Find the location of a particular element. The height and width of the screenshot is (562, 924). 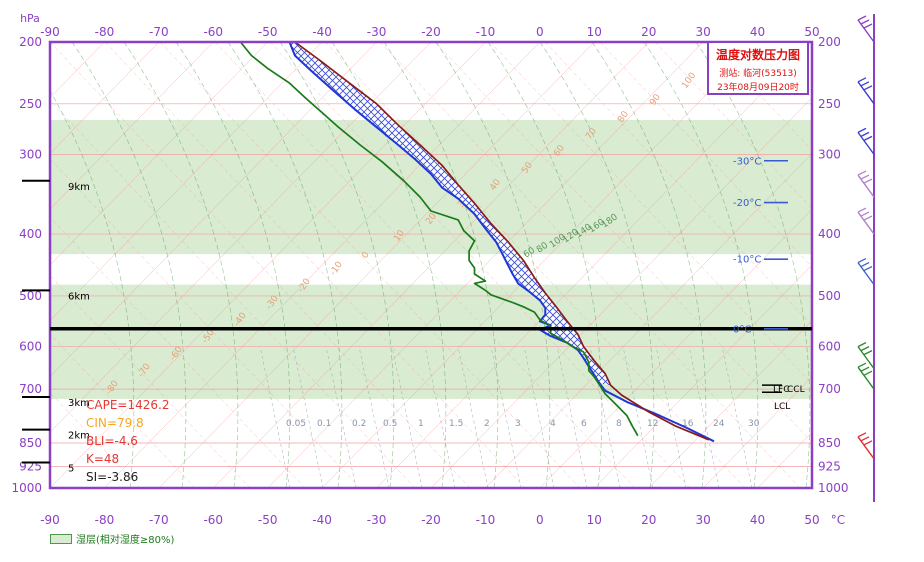

mixing-ratio-label: 16 is located at coordinates (688, 424).